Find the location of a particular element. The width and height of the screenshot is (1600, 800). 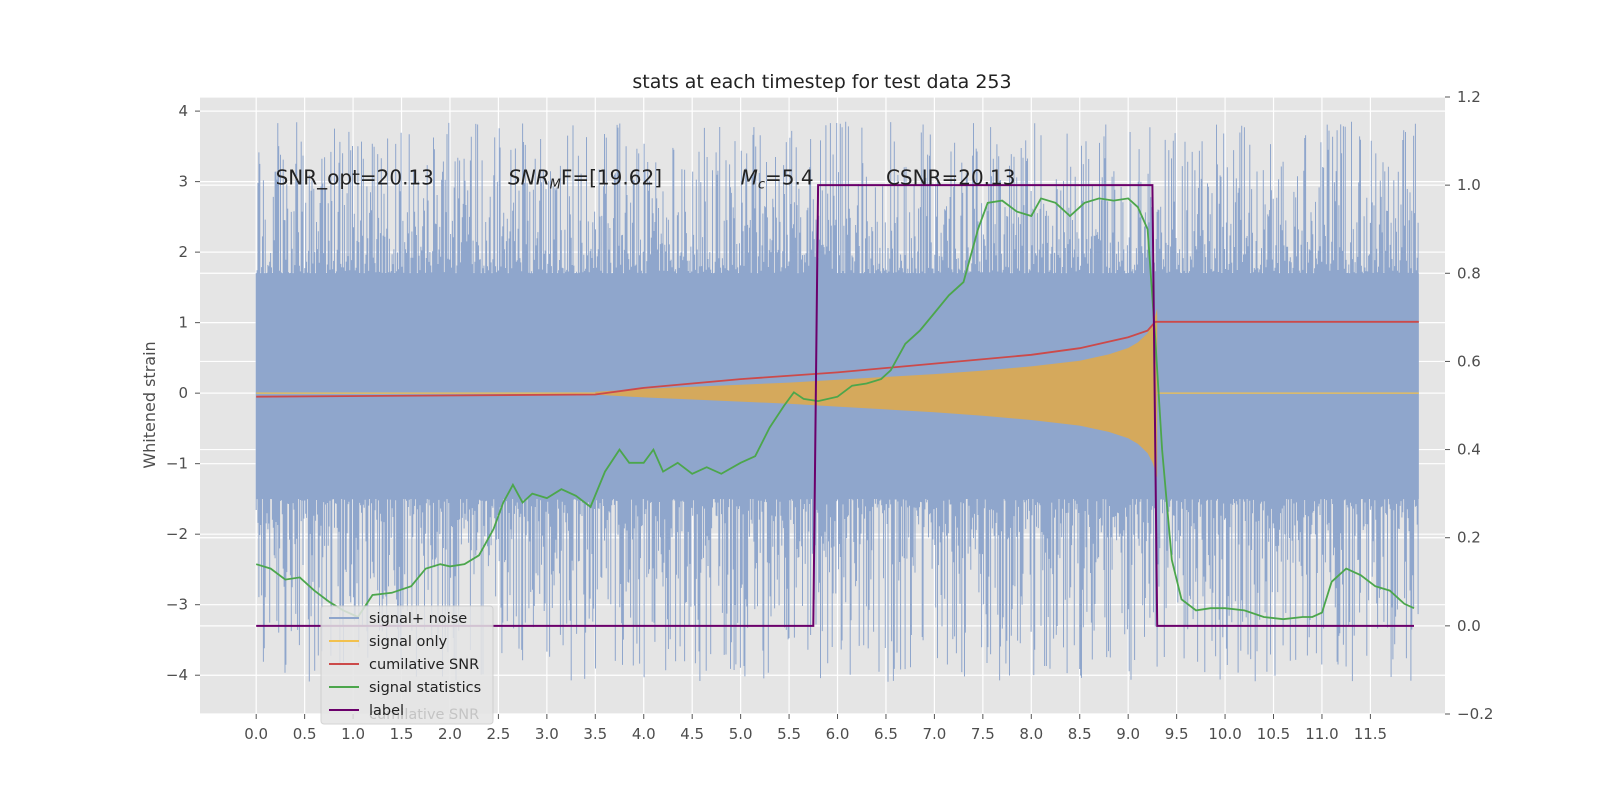

signal-envelope is located at coordinates (876, 393).